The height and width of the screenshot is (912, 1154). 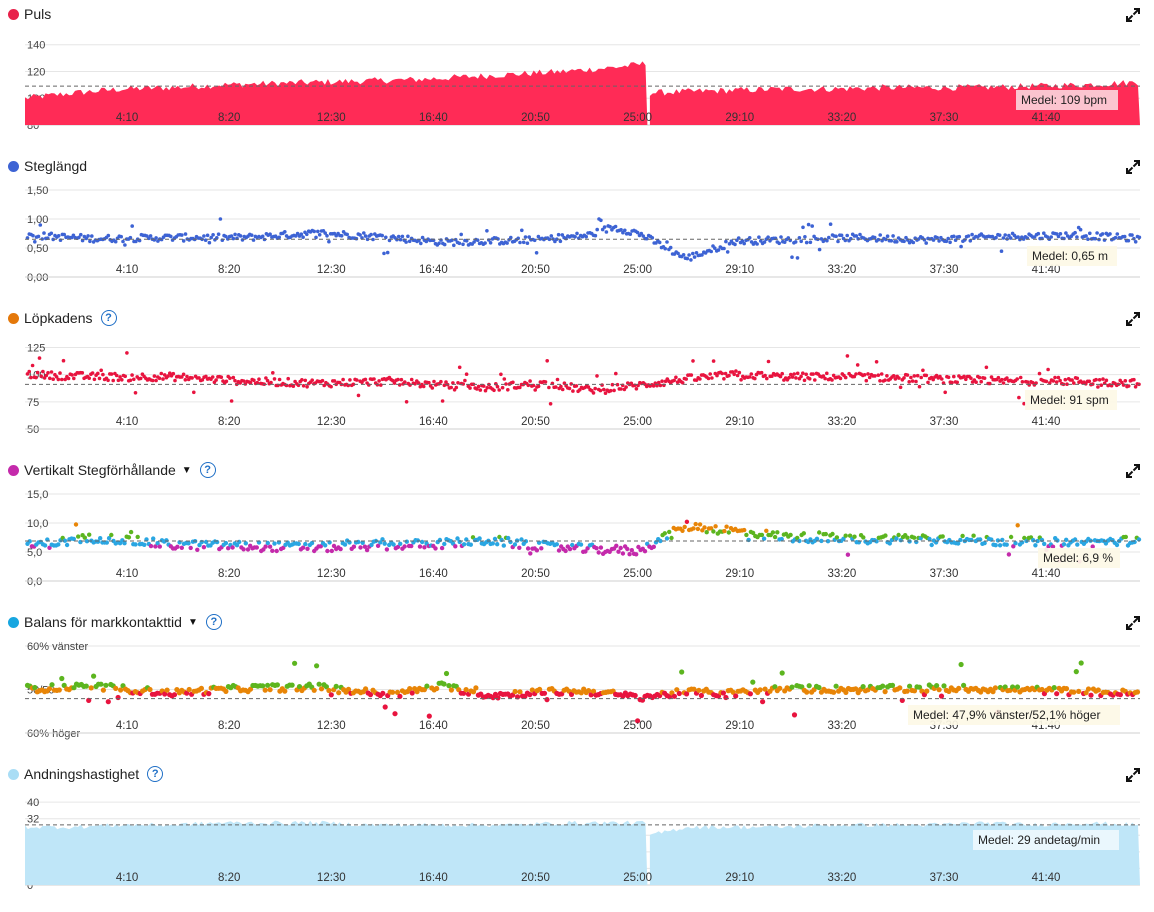 What do you see at coordinates (103, 622) in the screenshot?
I see `panel-title-text: Balans för markkontakttid` at bounding box center [103, 622].